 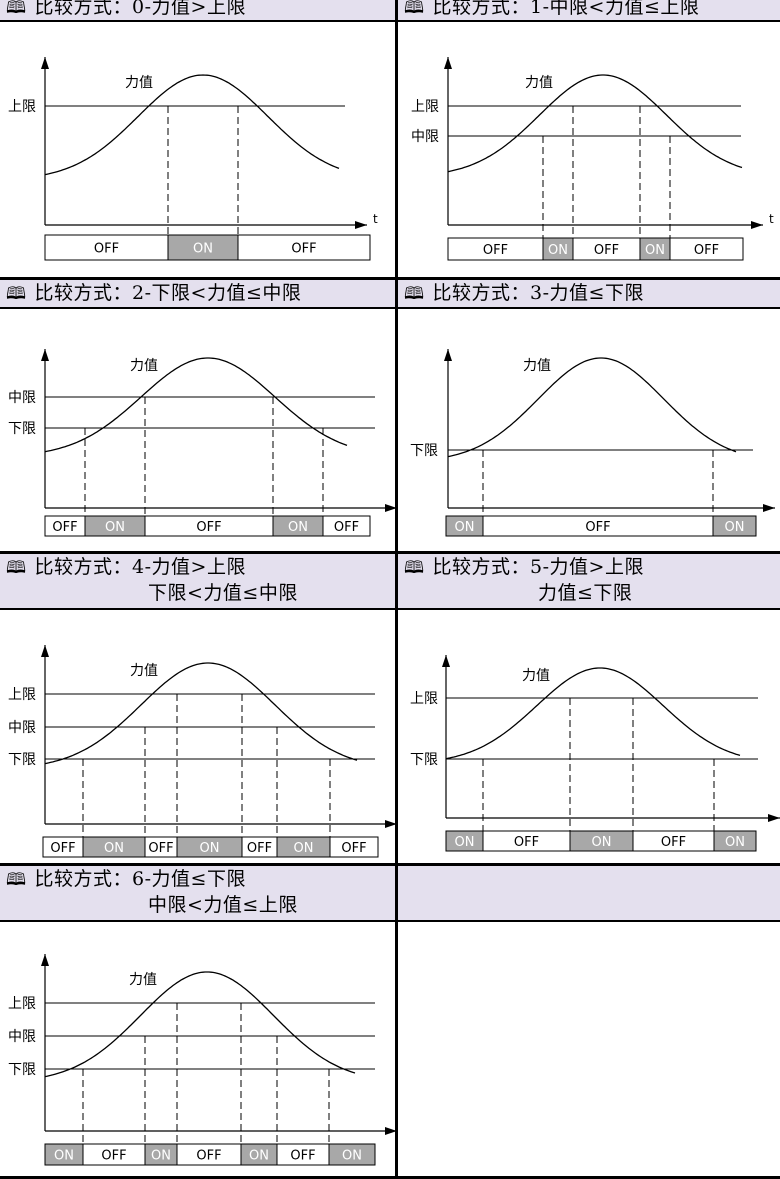 I want to click on panel-title: 比较方式：2-下限<力值≤中限, so click(x=168, y=293).